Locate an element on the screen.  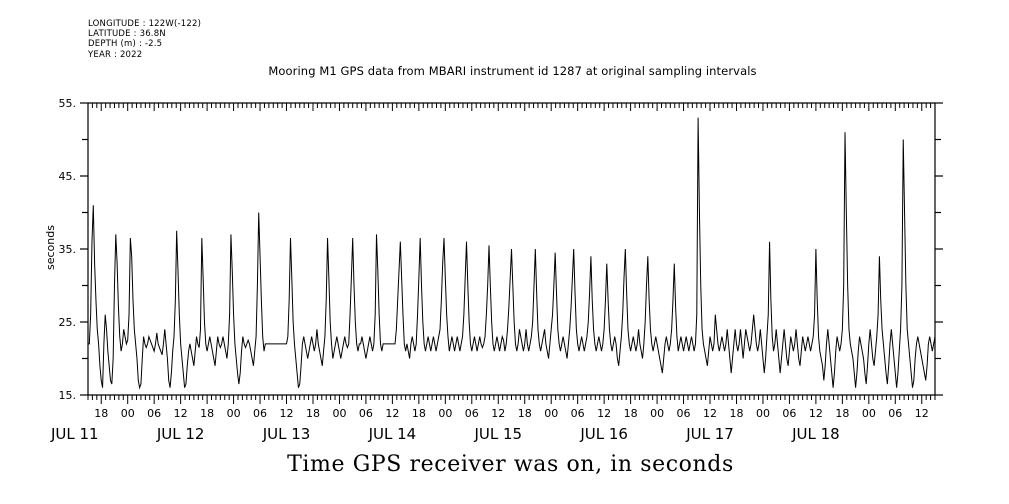
y-axis-tick-label: 25. is located at coordinates (68, 322).